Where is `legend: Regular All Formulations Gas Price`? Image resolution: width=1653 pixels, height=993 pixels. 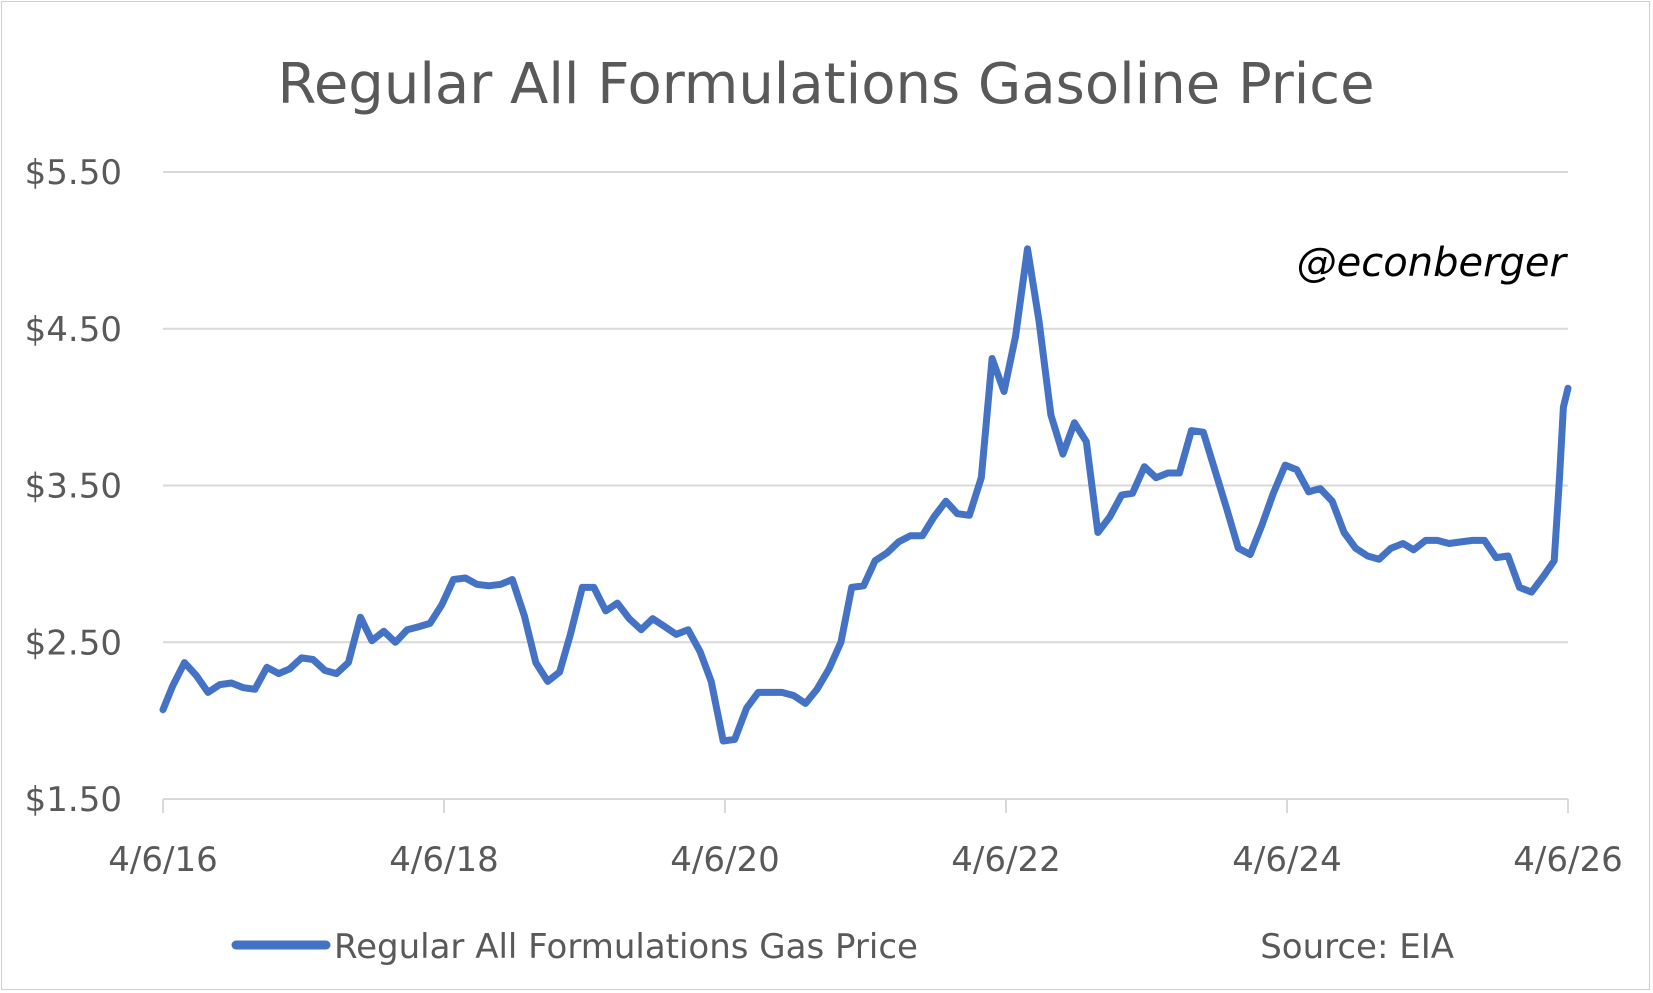 legend: Regular All Formulations Gas Price is located at coordinates (574, 947).